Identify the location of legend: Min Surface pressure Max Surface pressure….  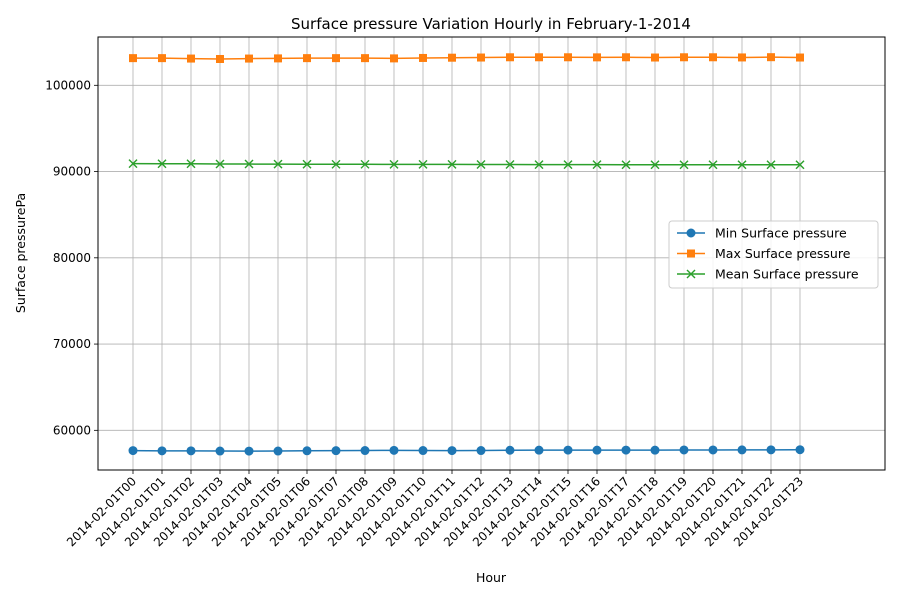
(773, 254).